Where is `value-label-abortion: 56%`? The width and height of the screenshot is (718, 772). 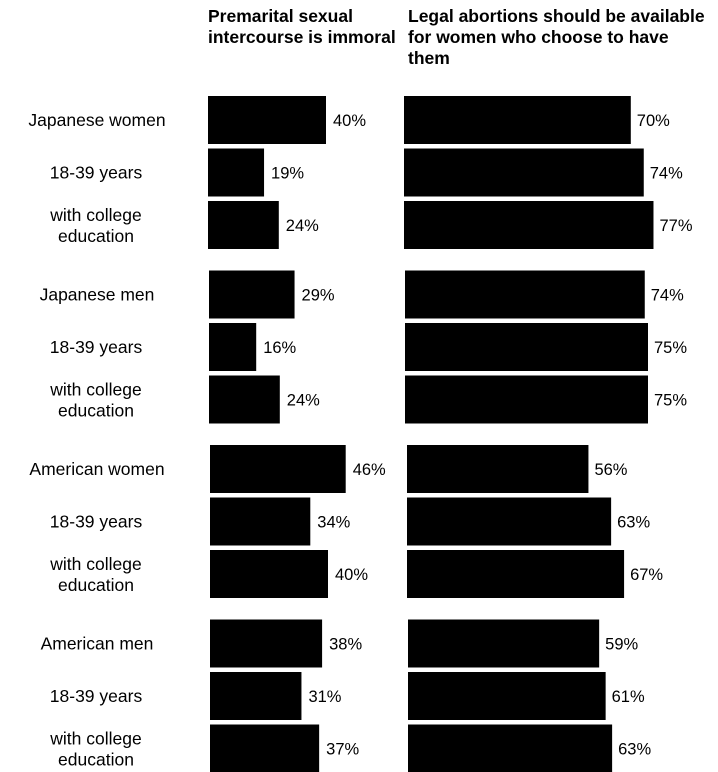 value-label-abortion: 56% is located at coordinates (610, 470).